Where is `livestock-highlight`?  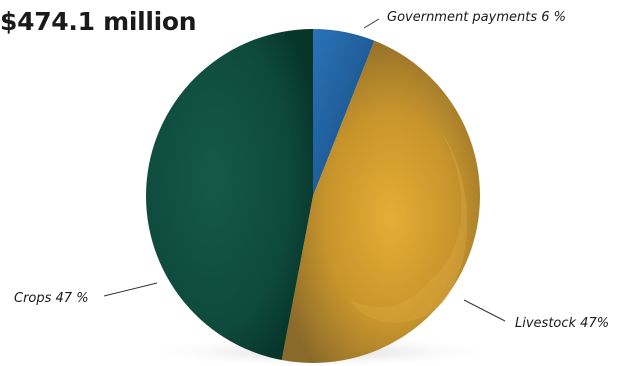 livestock-highlight is located at coordinates (409, 226).